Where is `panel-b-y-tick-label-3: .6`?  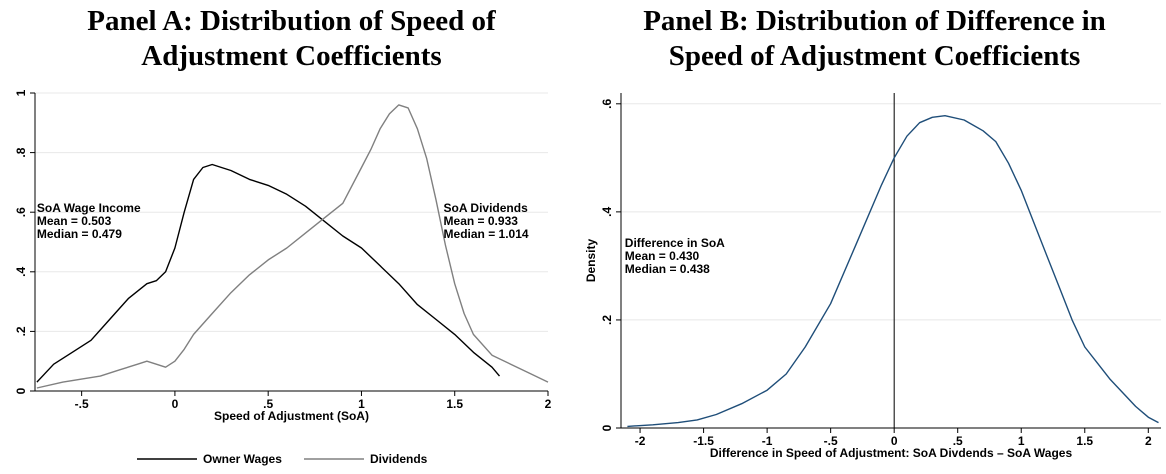 panel-b-y-tick-label-3: .6 is located at coordinates (607, 103).